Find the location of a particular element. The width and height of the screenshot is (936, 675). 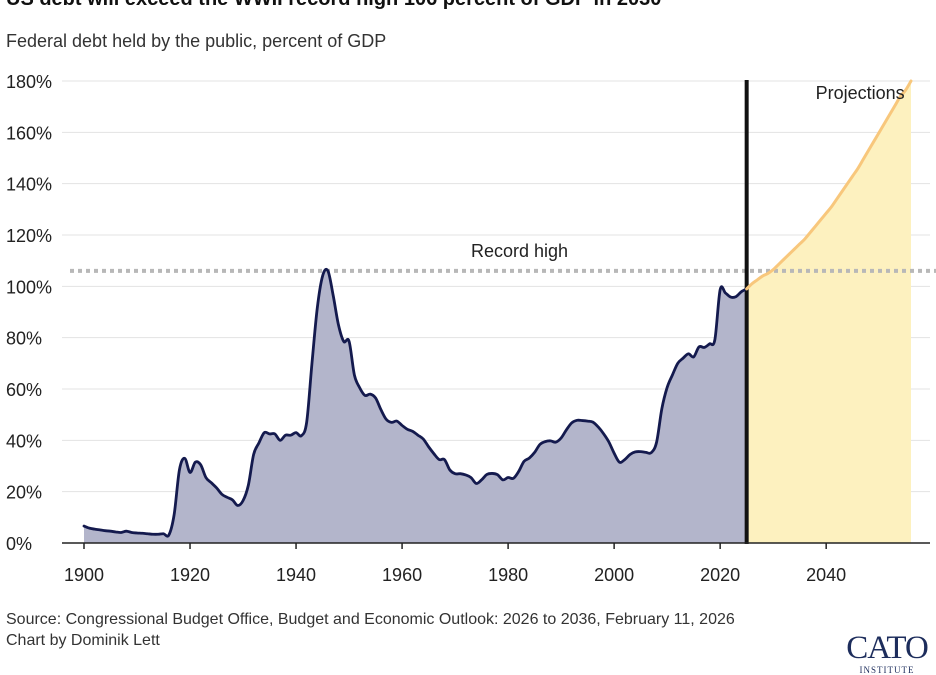

x-tick-label-1900: 1900 is located at coordinates (84, 575).